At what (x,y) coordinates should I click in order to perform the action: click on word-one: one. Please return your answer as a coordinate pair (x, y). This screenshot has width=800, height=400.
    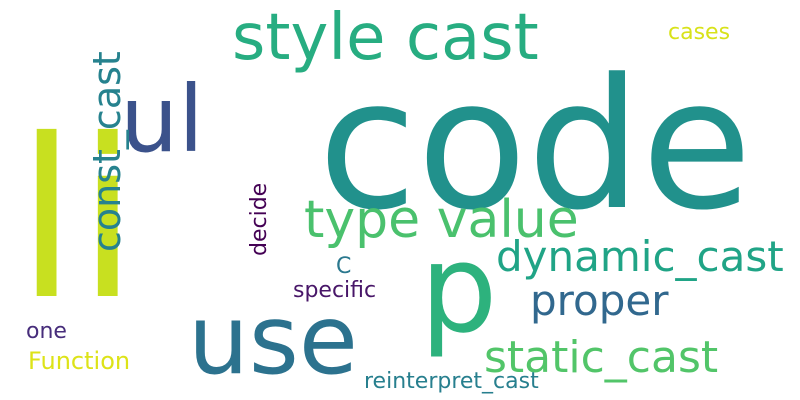
    Looking at the image, I should click on (46, 331).